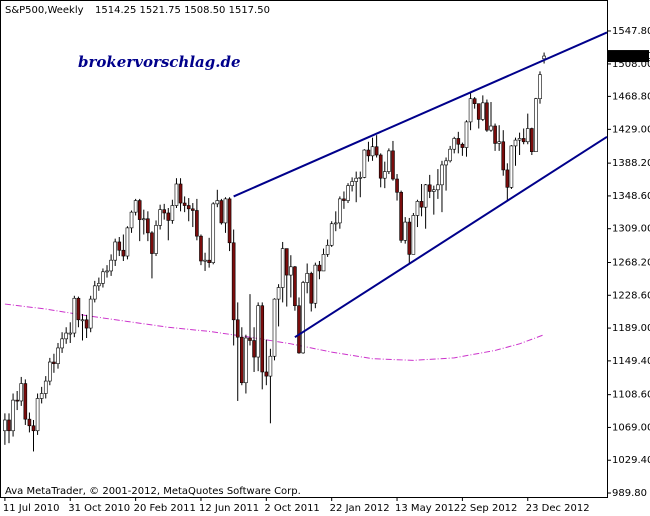 Image resolution: width=650 pixels, height=516 pixels. What do you see at coordinates (631, 196) in the screenshot?
I see `y-tick-label: 1348.60` at bounding box center [631, 196].